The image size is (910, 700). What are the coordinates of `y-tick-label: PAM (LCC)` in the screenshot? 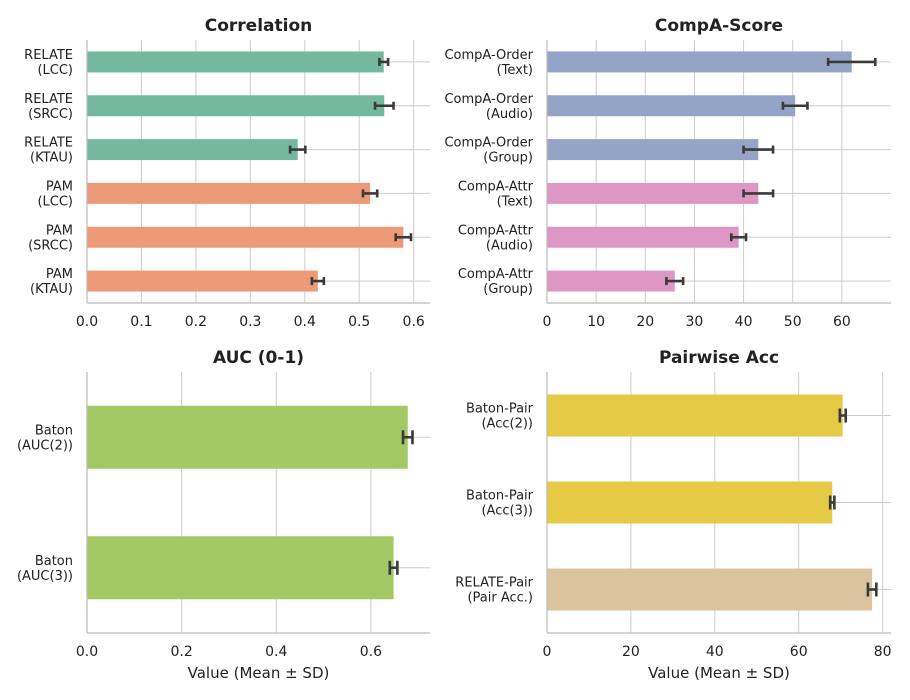 It's located at (55, 194).